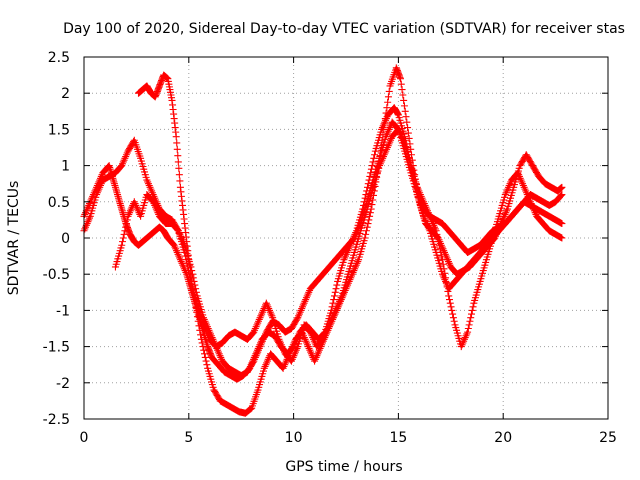  Describe the element at coordinates (56, 348) in the screenshot. I see `y-tick-label: -1.5` at that location.